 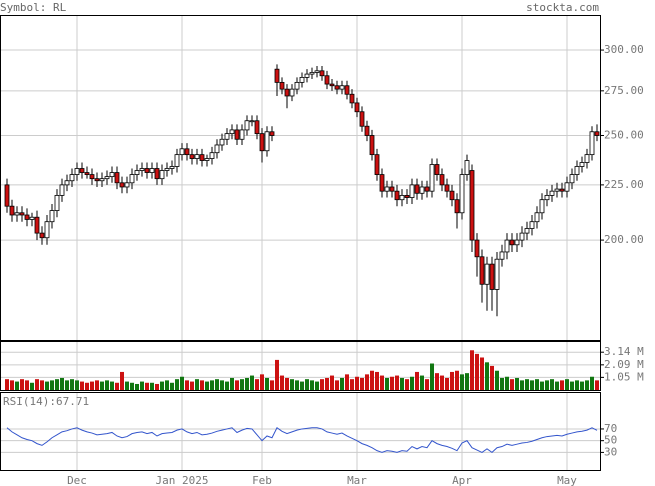 I want to click on x-tick-label: Apr, so click(x=462, y=480).